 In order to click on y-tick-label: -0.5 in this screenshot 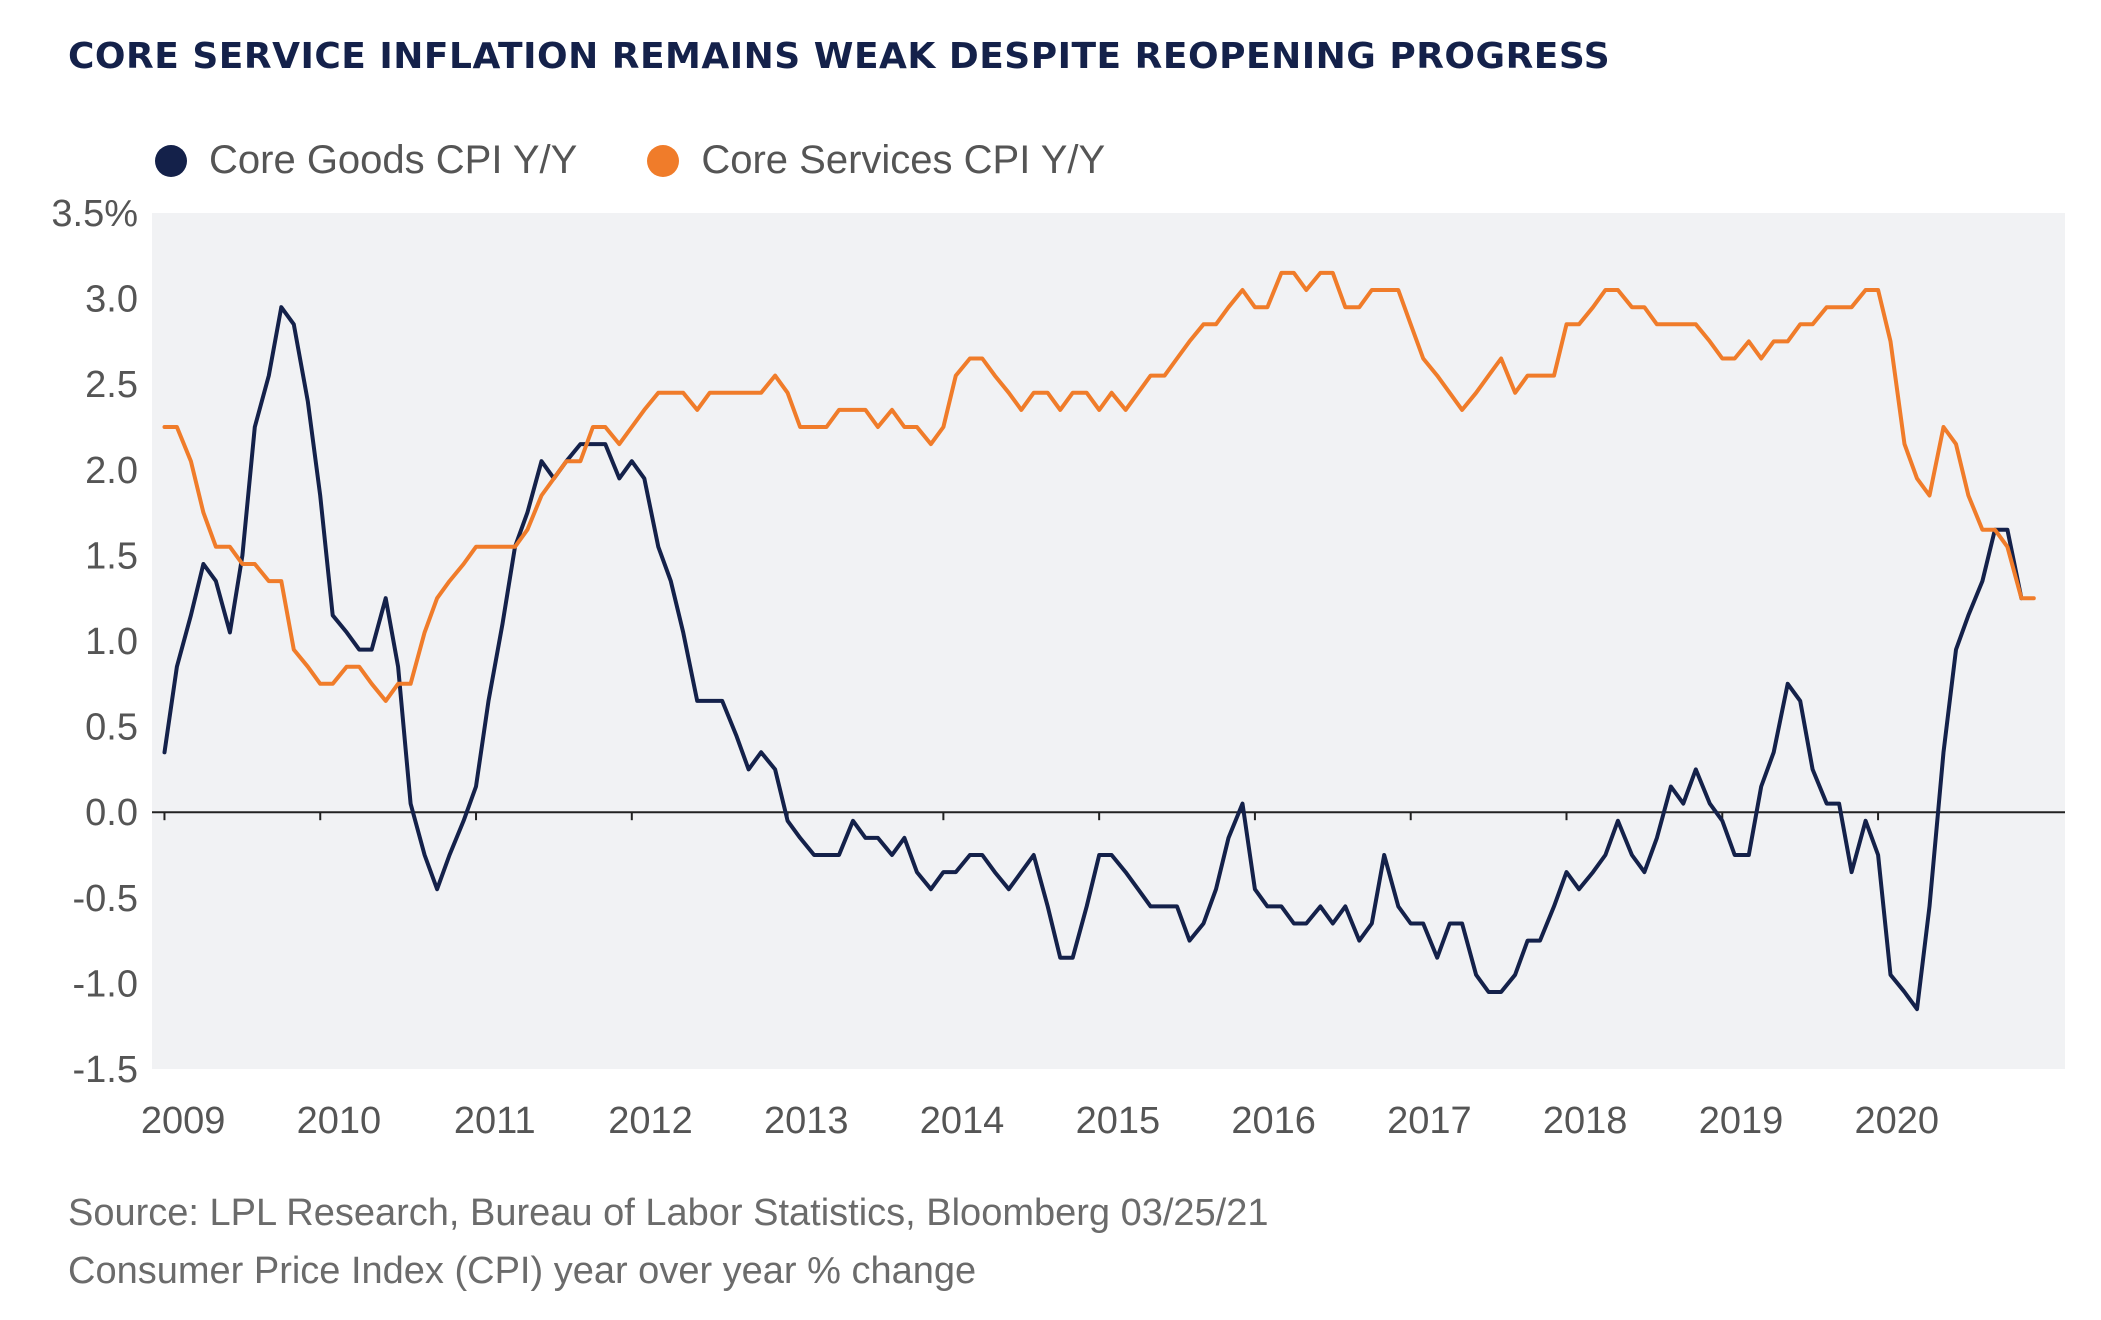, I will do `click(105, 899)`.